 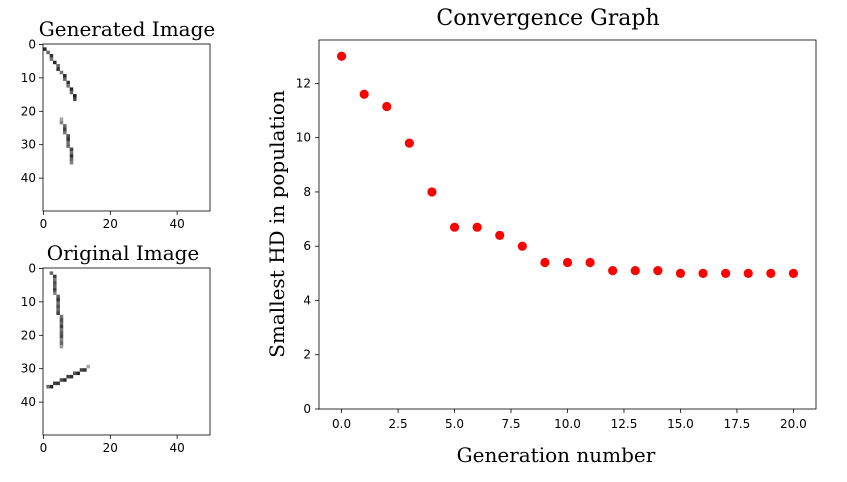 I want to click on y-tick-label: 8, so click(x=307, y=192).